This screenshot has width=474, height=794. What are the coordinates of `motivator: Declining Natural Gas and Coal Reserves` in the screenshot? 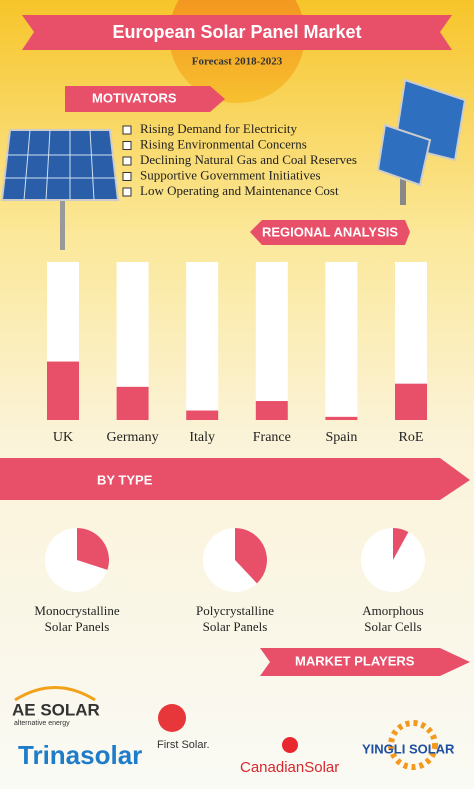 It's located at (248, 159).